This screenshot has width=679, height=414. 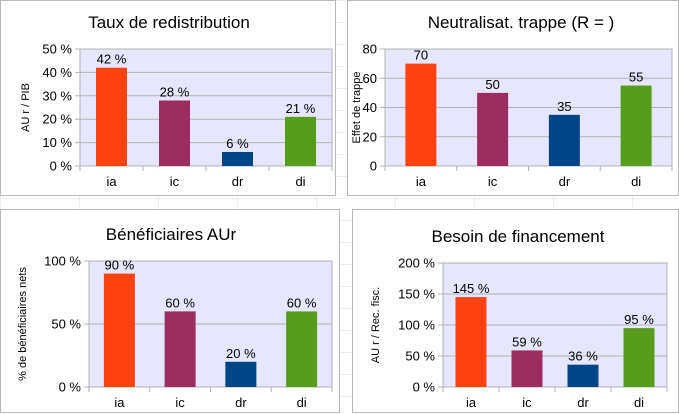 I want to click on data-label-di: 95 %, so click(x=639, y=319).